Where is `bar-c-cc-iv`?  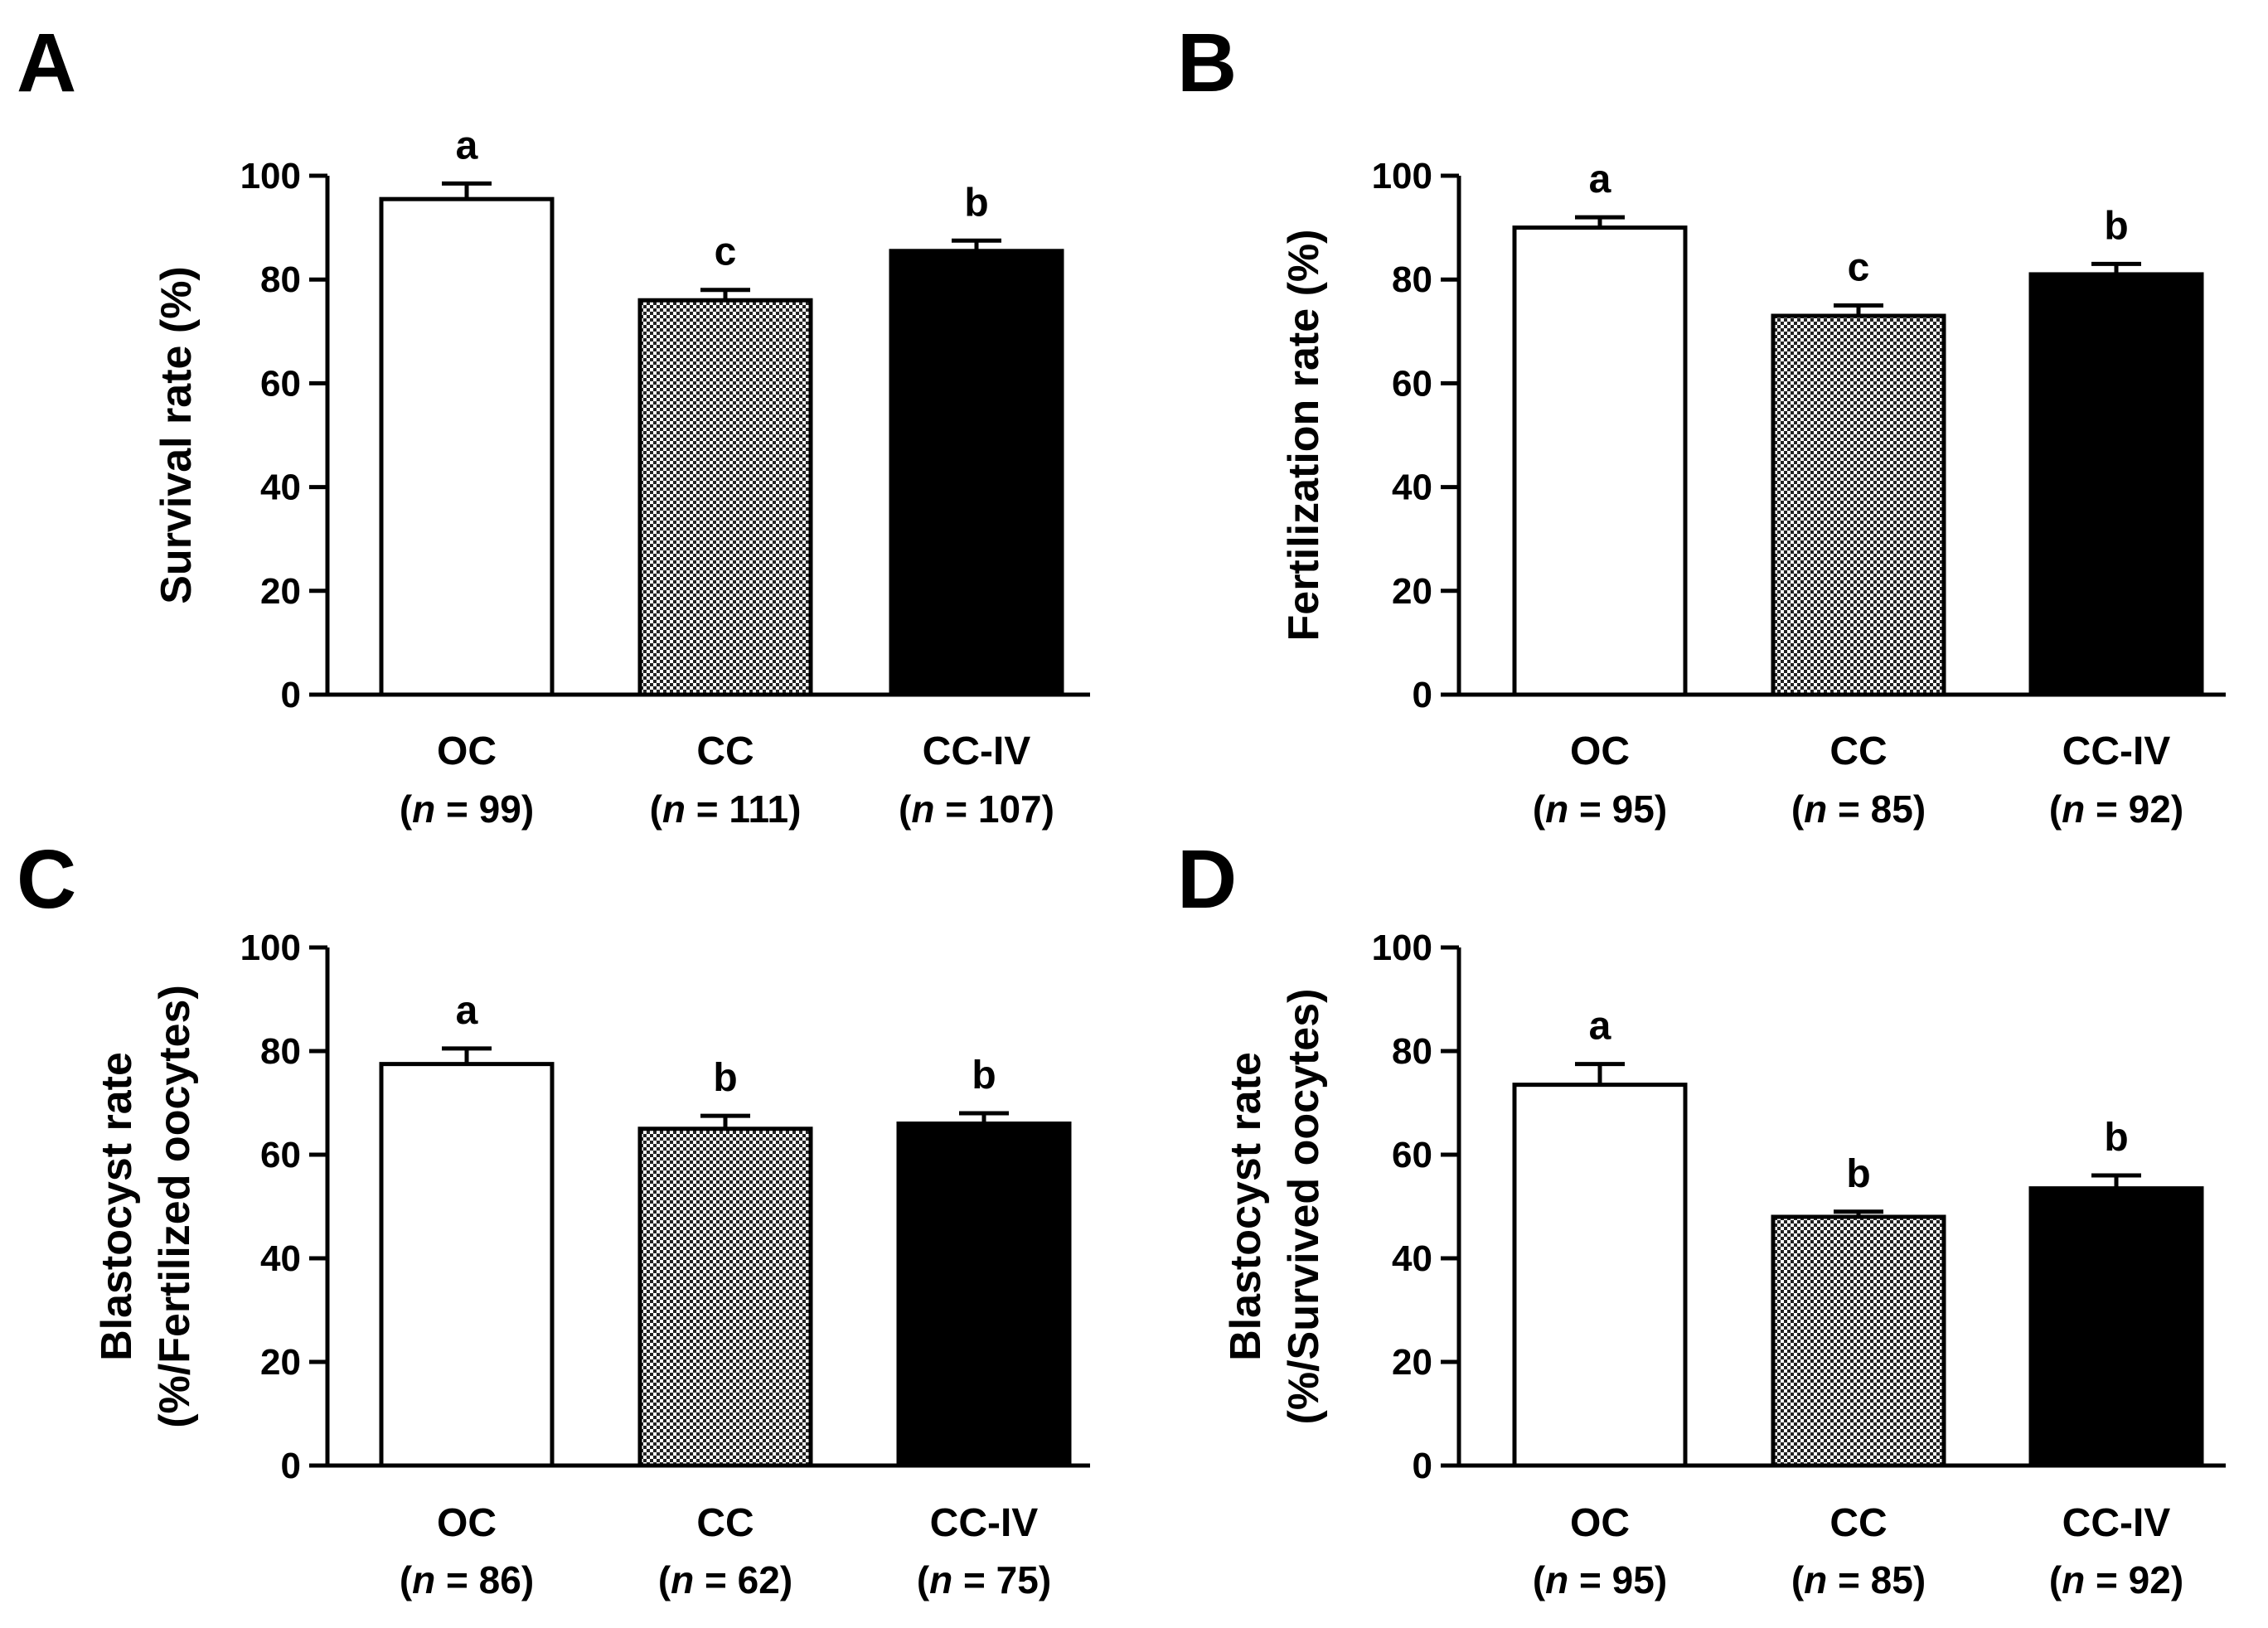 bar-c-cc-iv is located at coordinates (984, 1295).